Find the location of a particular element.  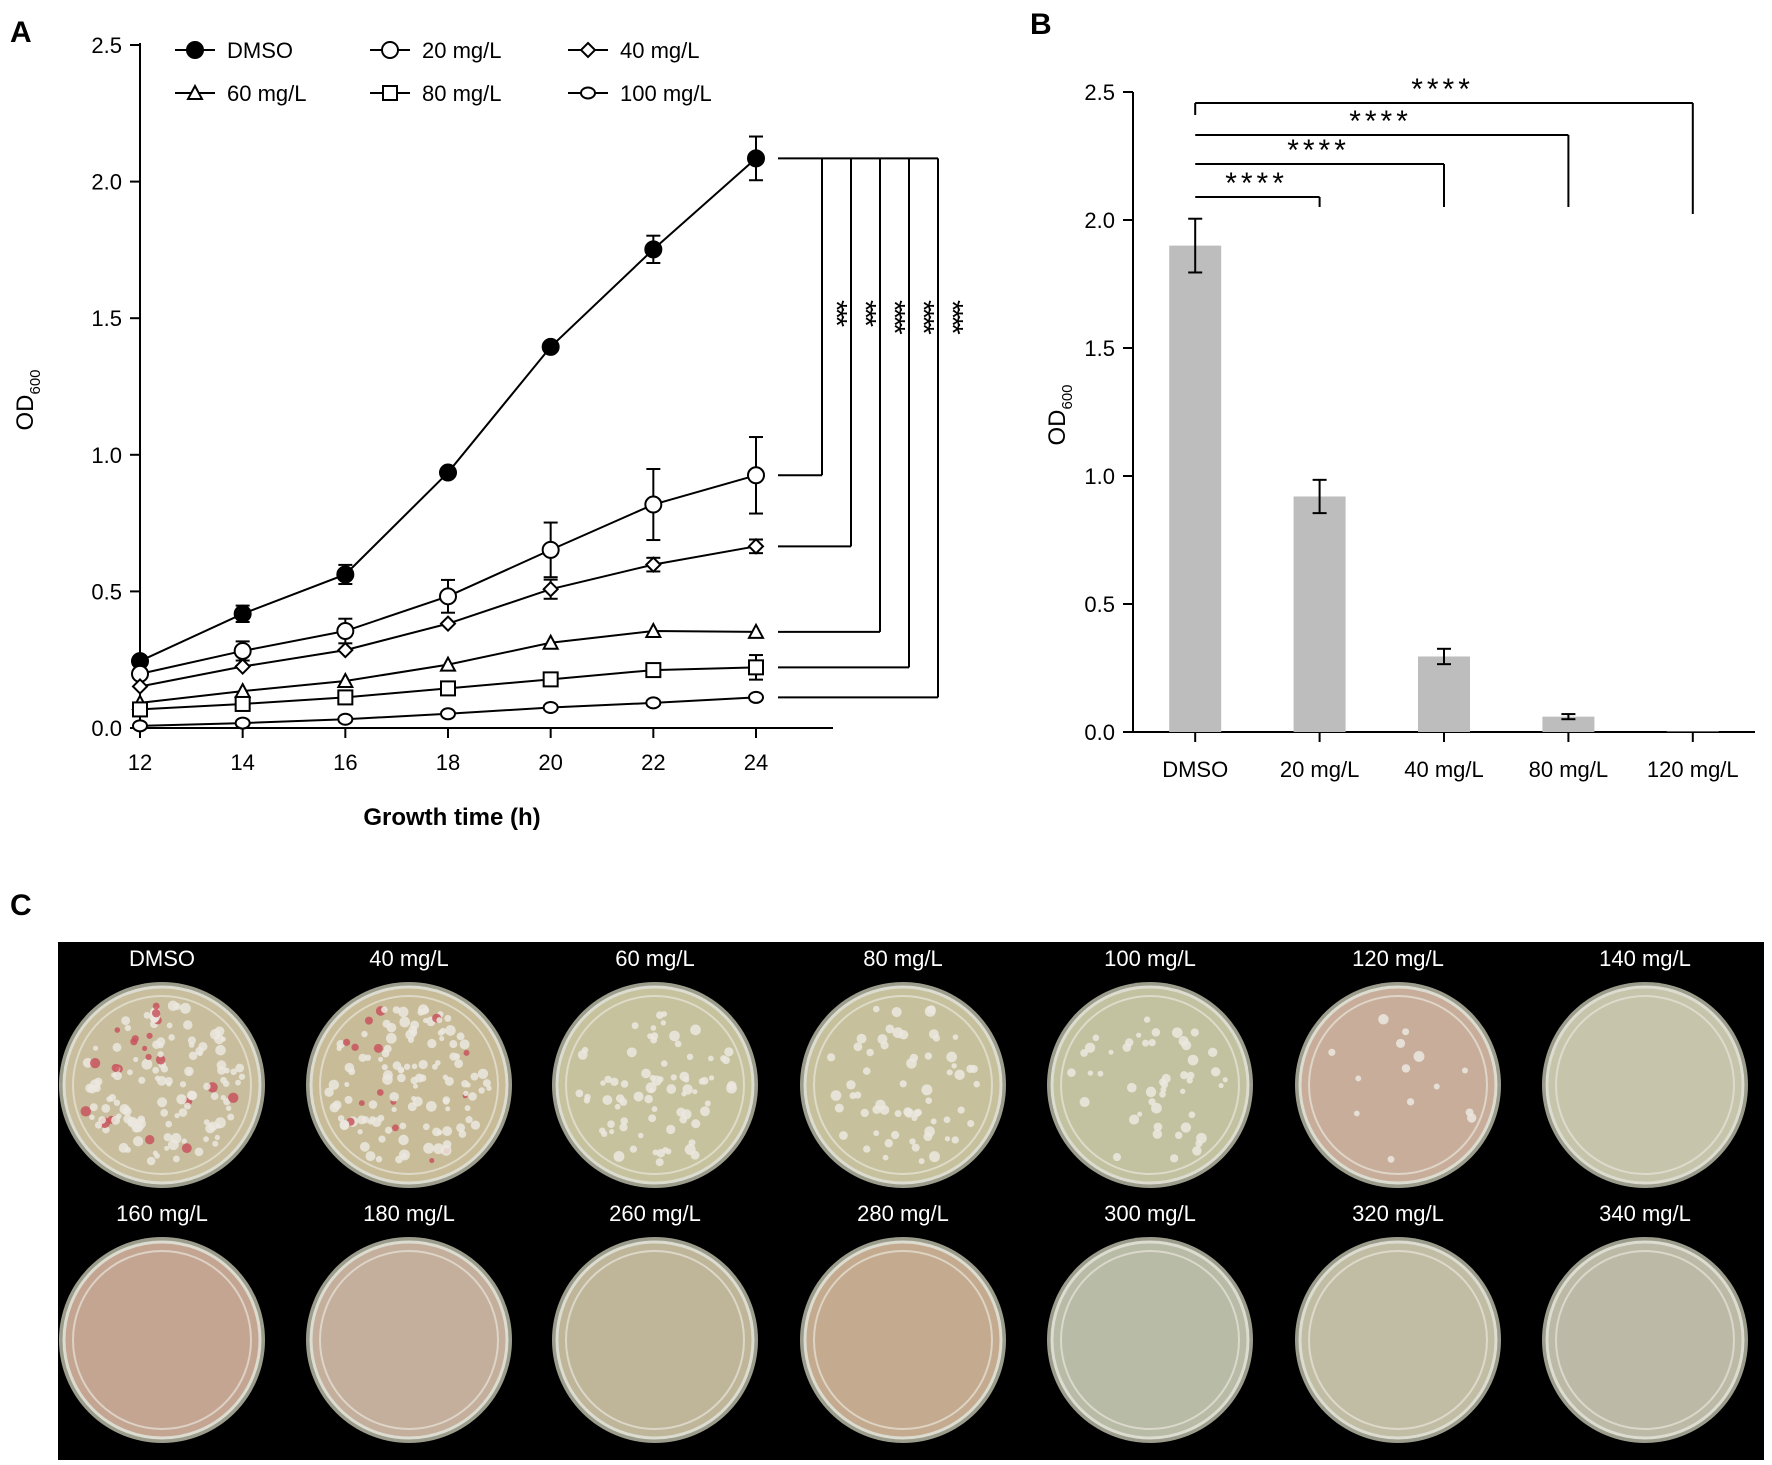

line-chart-y-tick-label: 2.0 is located at coordinates (106, 182).